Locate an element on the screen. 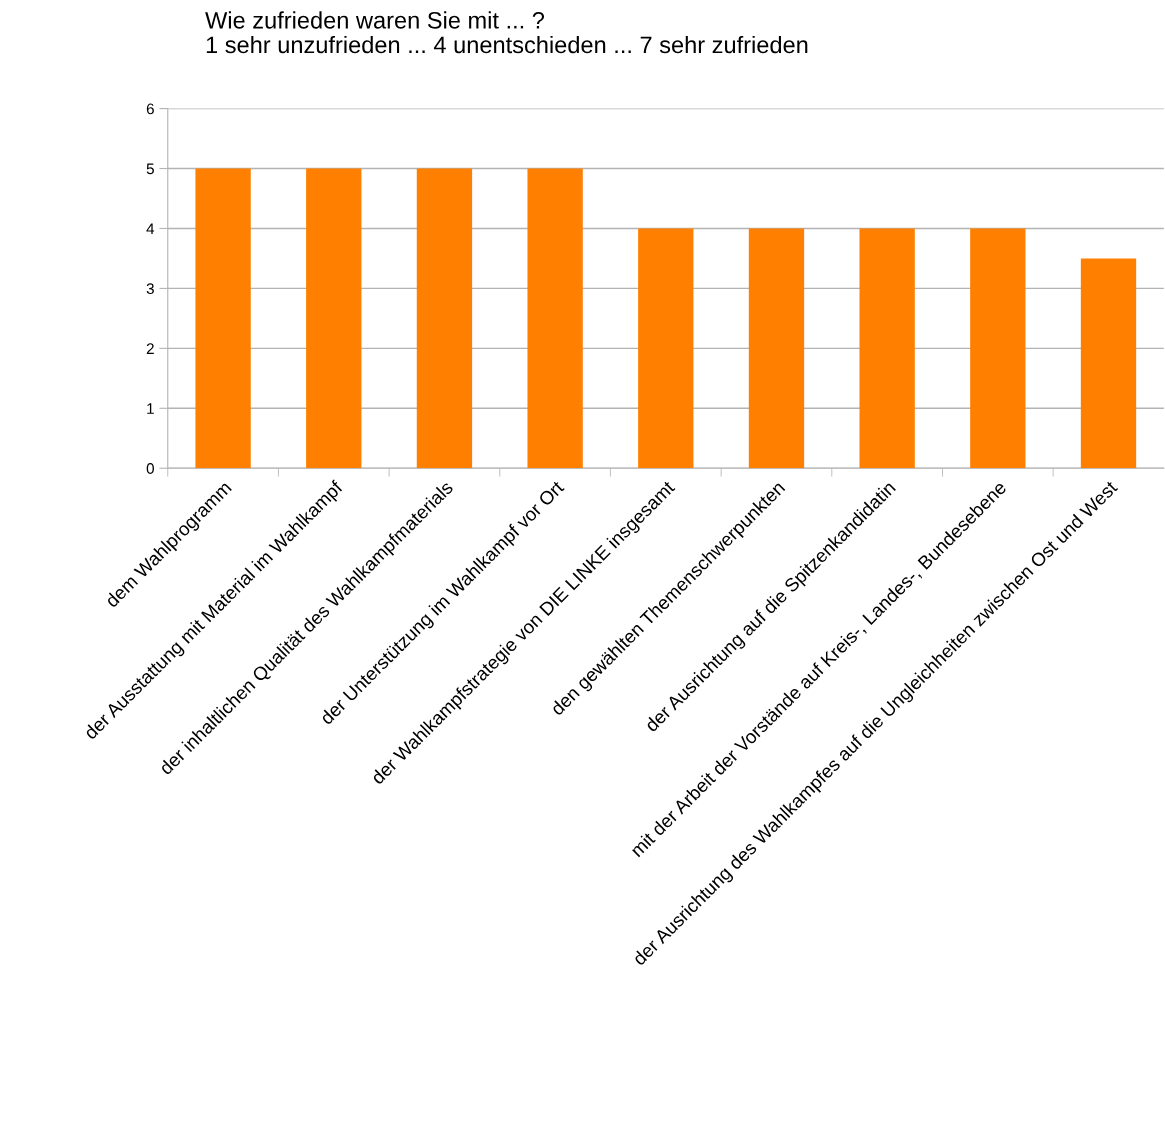 The width and height of the screenshot is (1165, 1131). chart-title: Wie zufrieden waren Sie mit ... ? 1 sehr unzufrieden ... 4 unentschieden ... 7 sehr zufrieden is located at coordinates (506, 32).